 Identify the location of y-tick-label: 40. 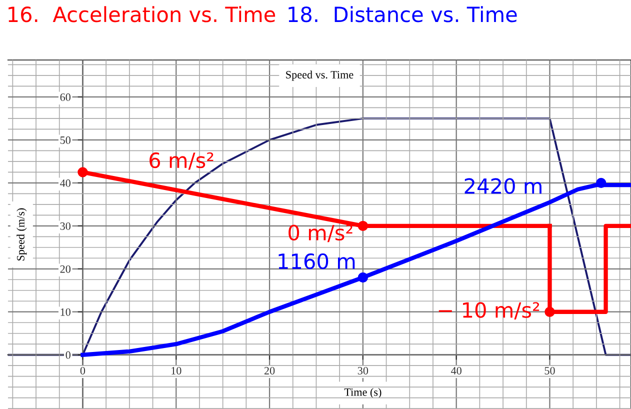
(65, 183).